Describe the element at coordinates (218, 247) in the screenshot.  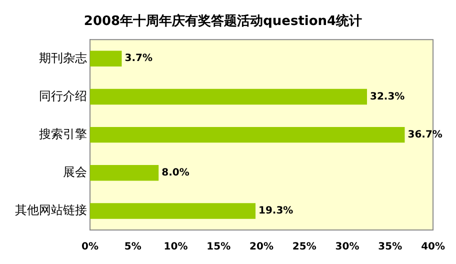
I see `x-tick-label: 15%` at that location.